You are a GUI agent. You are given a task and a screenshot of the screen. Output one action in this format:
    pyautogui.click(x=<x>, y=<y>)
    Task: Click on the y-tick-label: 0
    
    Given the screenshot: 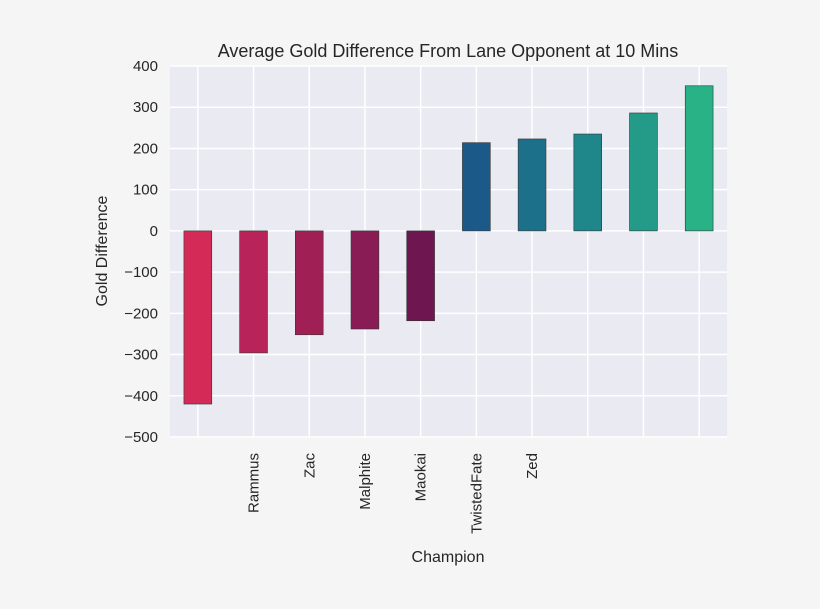 What is the action you would take?
    pyautogui.click(x=154, y=231)
    